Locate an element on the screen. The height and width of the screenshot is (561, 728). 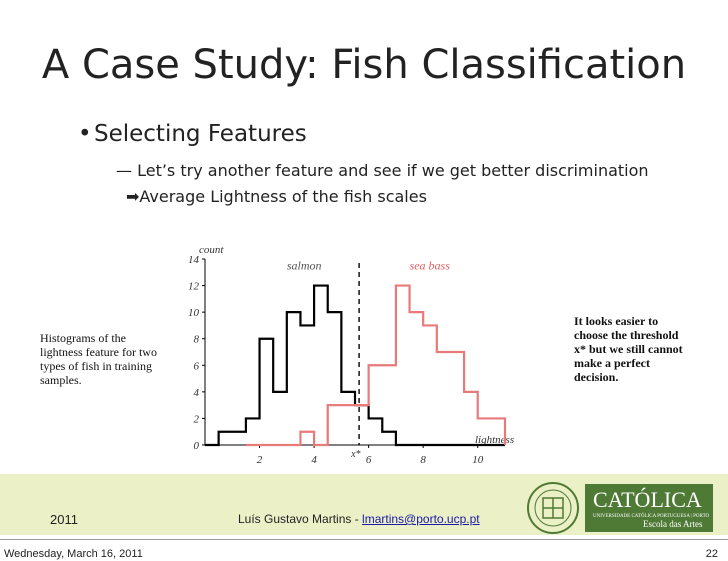
logo-school: Escola das Artes is located at coordinates (673, 524).